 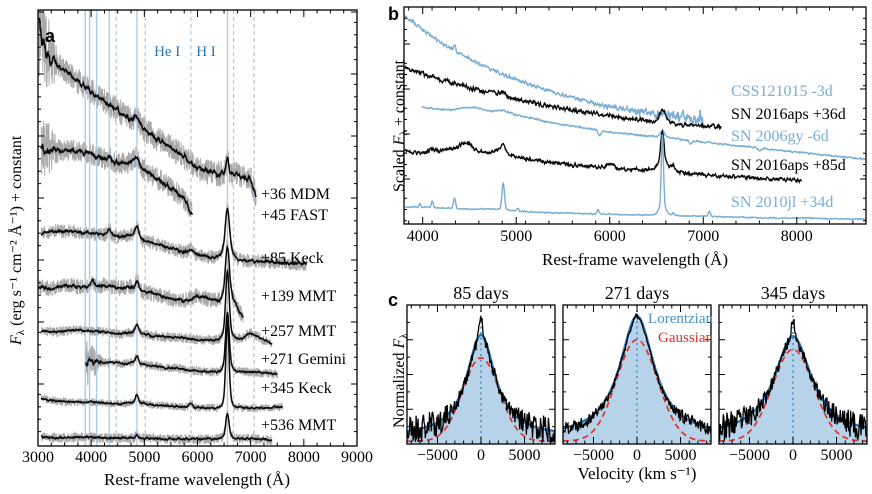 I want to click on panel-b-xtick-7000: 7000, so click(x=703, y=236).